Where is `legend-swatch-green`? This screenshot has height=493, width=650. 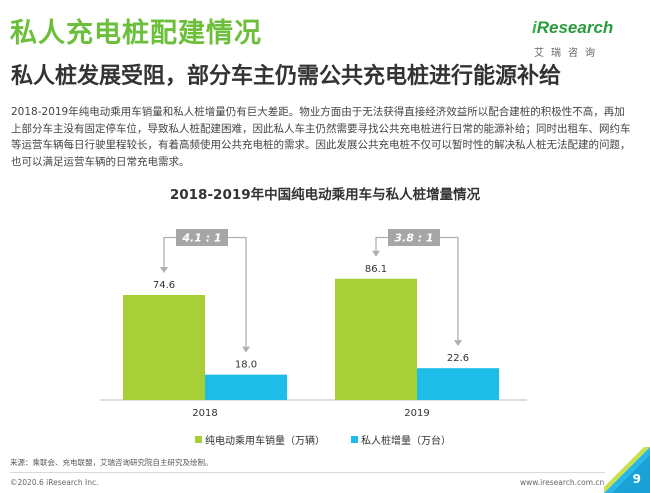
legend-swatch-green is located at coordinates (198, 439).